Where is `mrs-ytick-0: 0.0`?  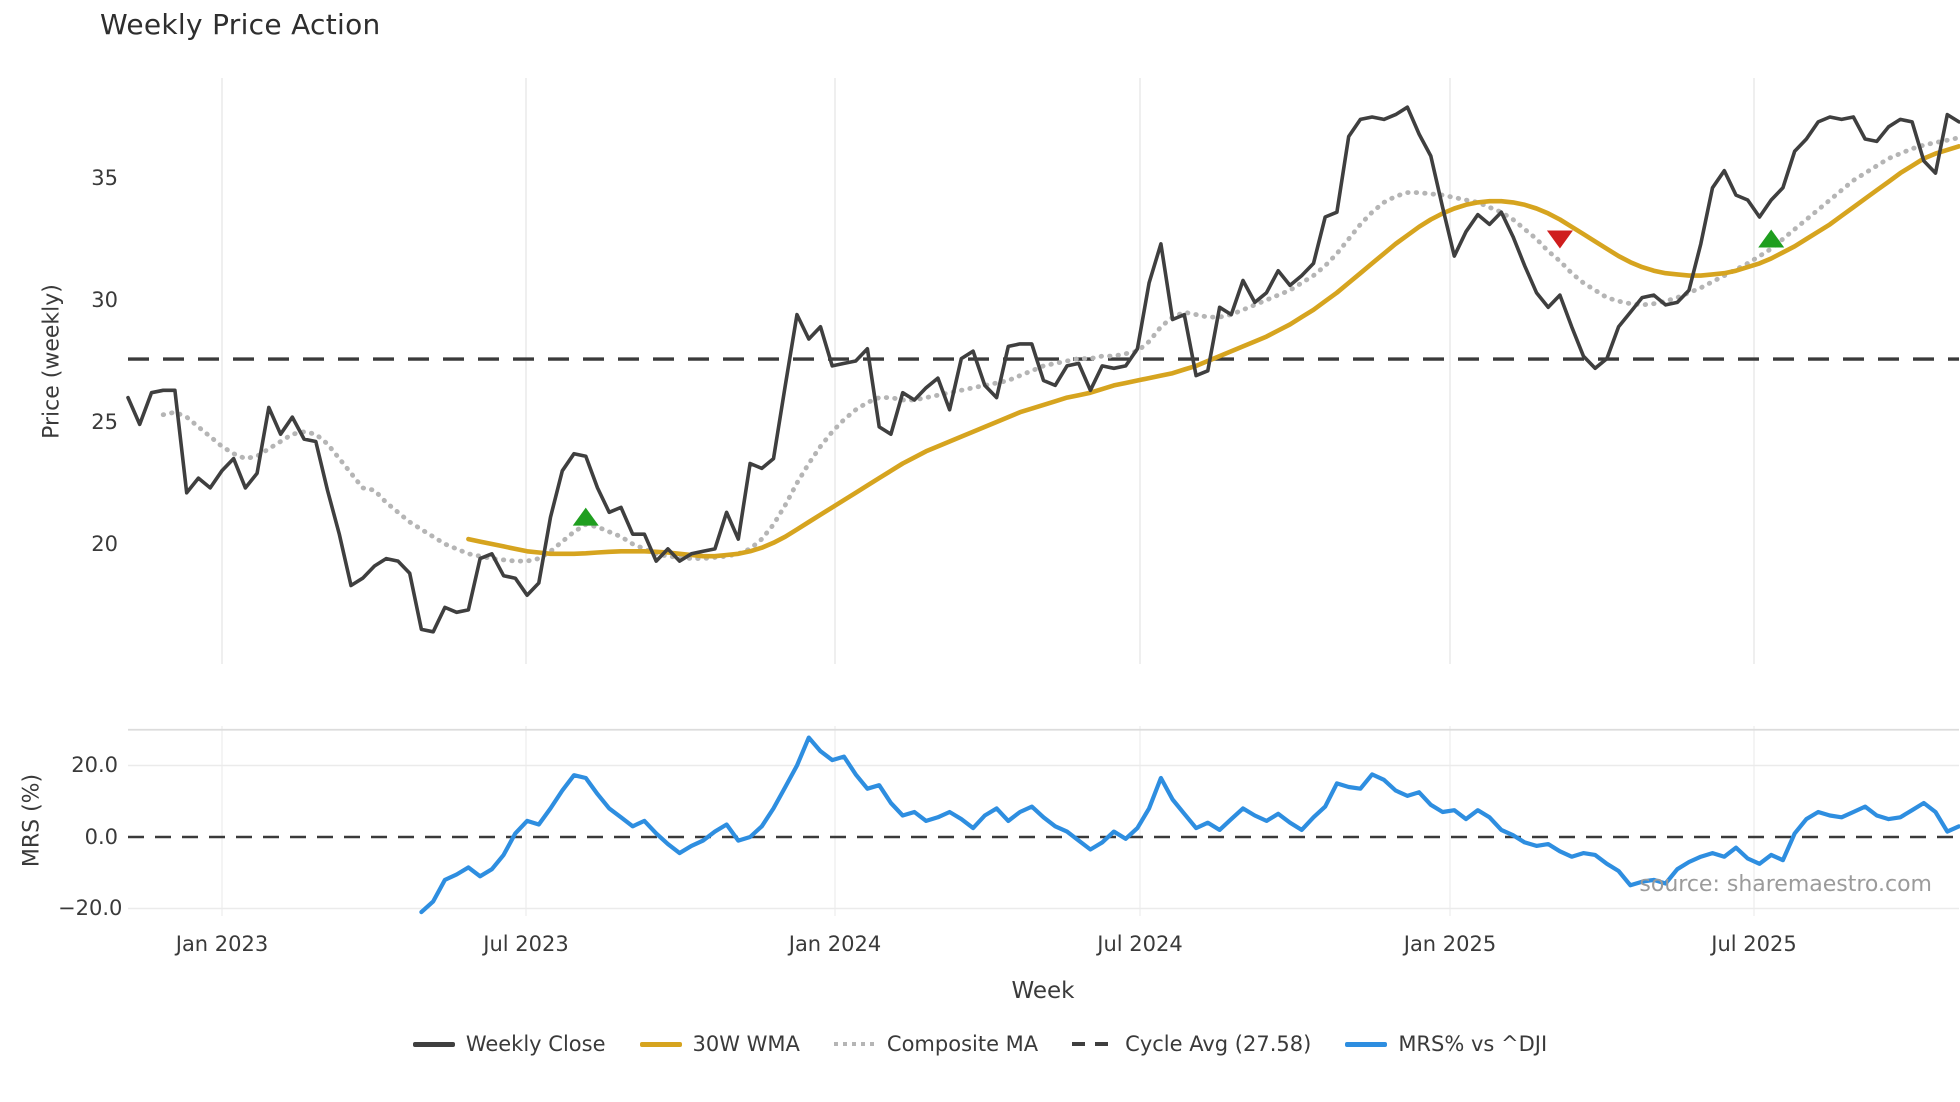
mrs-ytick-0: 0.0 is located at coordinates (101, 837).